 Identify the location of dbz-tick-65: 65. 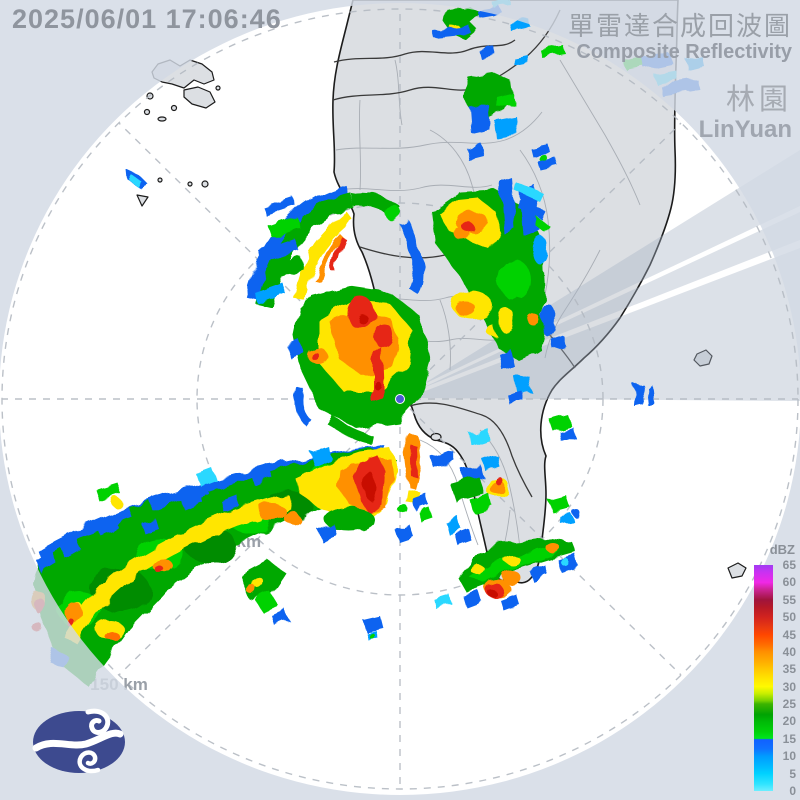
(789, 565).